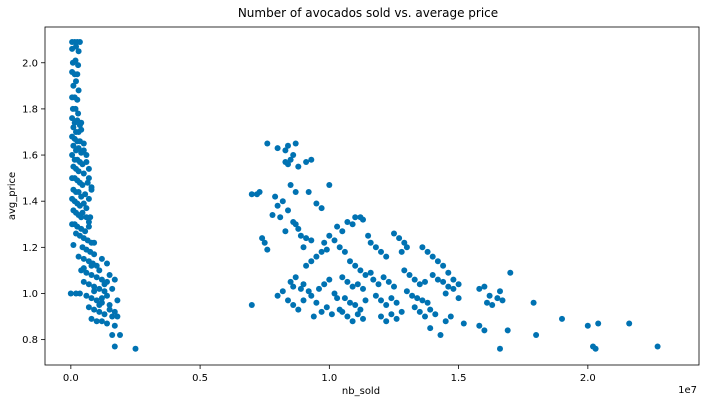 The width and height of the screenshot is (701, 409). What do you see at coordinates (329, 378) in the screenshot?
I see `x-tick-label: 1.0` at bounding box center [329, 378].